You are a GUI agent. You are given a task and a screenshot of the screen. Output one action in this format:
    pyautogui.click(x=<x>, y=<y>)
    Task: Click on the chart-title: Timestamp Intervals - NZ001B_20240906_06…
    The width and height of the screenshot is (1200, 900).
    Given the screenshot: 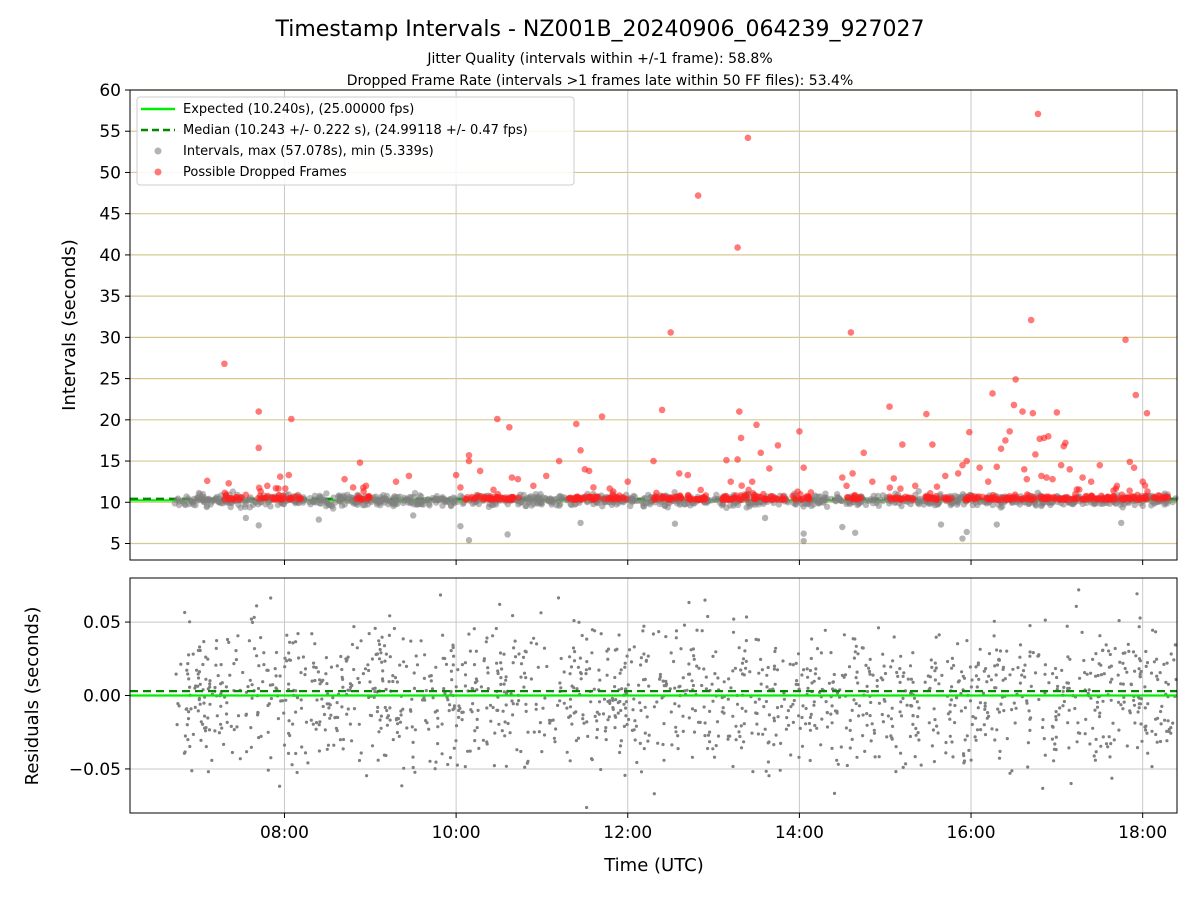 What is the action you would take?
    pyautogui.click(x=600, y=29)
    